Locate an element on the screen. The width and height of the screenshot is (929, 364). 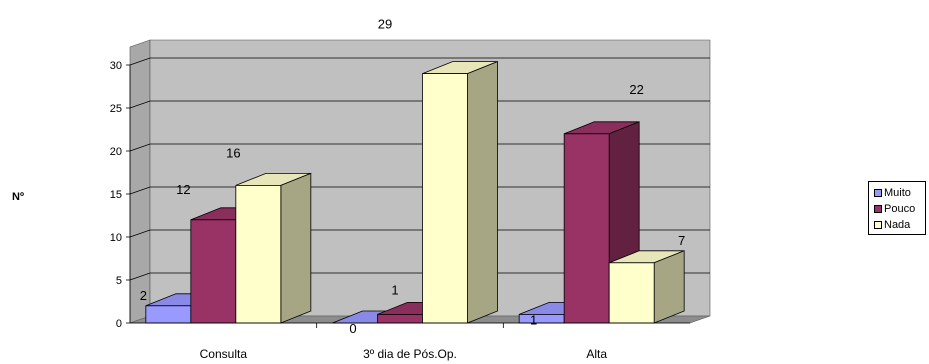
legend-swatch-muito is located at coordinates (878, 193).